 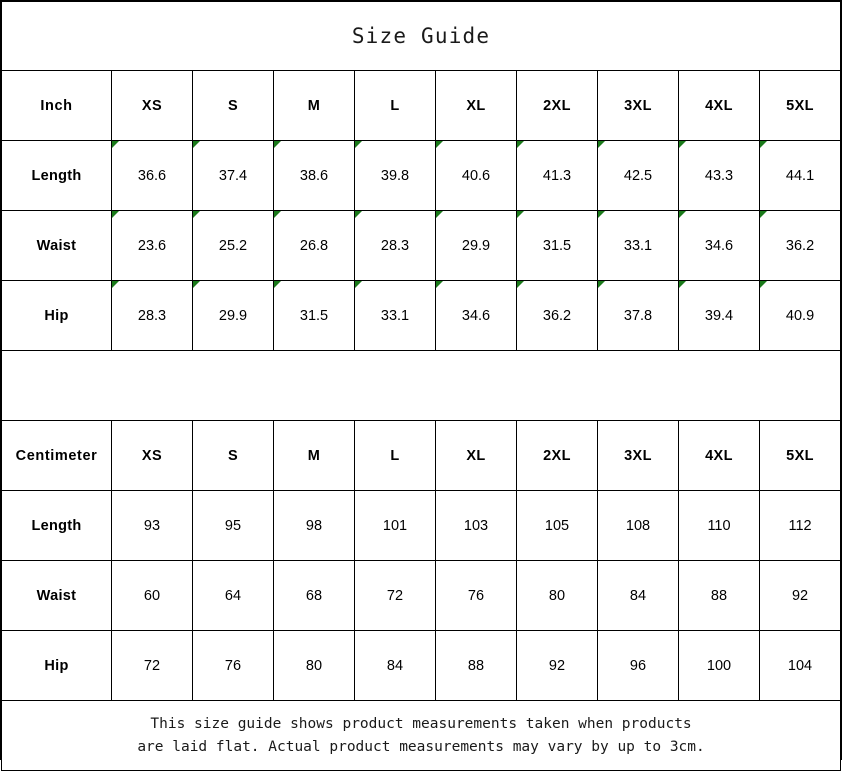 What do you see at coordinates (719, 245) in the screenshot?
I see `value-waist-4xl: 34.6` at bounding box center [719, 245].